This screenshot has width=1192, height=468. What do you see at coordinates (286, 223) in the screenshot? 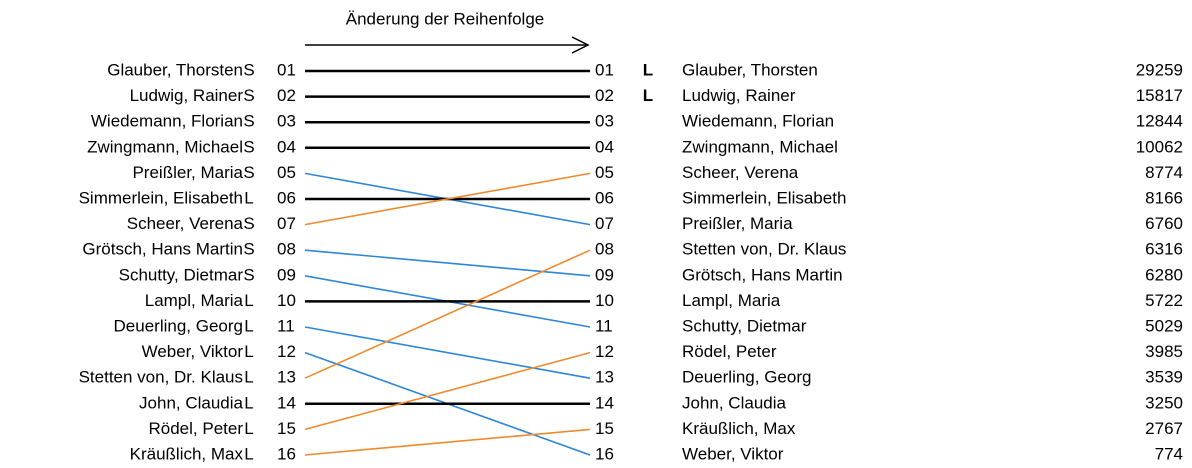
I see `left-rank: 07` at bounding box center [286, 223].